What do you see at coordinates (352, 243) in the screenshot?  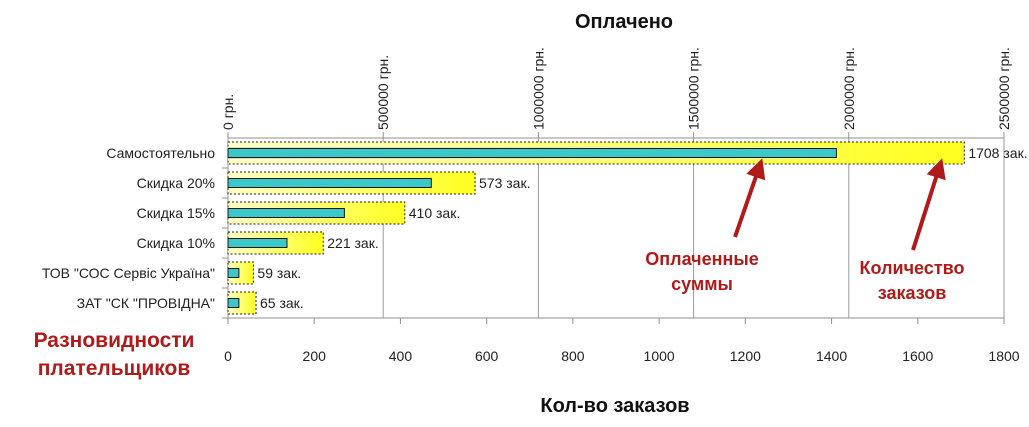 I see `data-label: 221 зак.` at bounding box center [352, 243].